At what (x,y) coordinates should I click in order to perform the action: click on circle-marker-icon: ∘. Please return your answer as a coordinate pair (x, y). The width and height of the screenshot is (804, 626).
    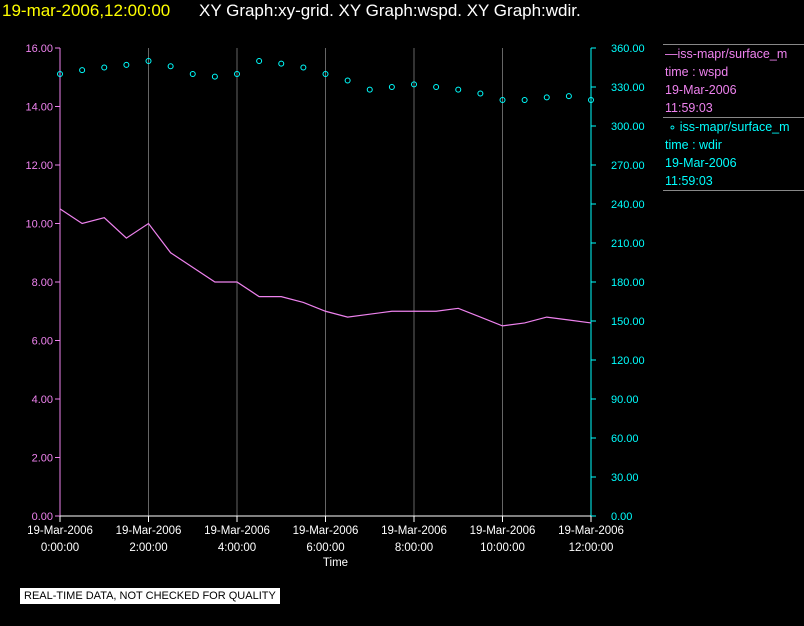
    Looking at the image, I should click on (672, 127).